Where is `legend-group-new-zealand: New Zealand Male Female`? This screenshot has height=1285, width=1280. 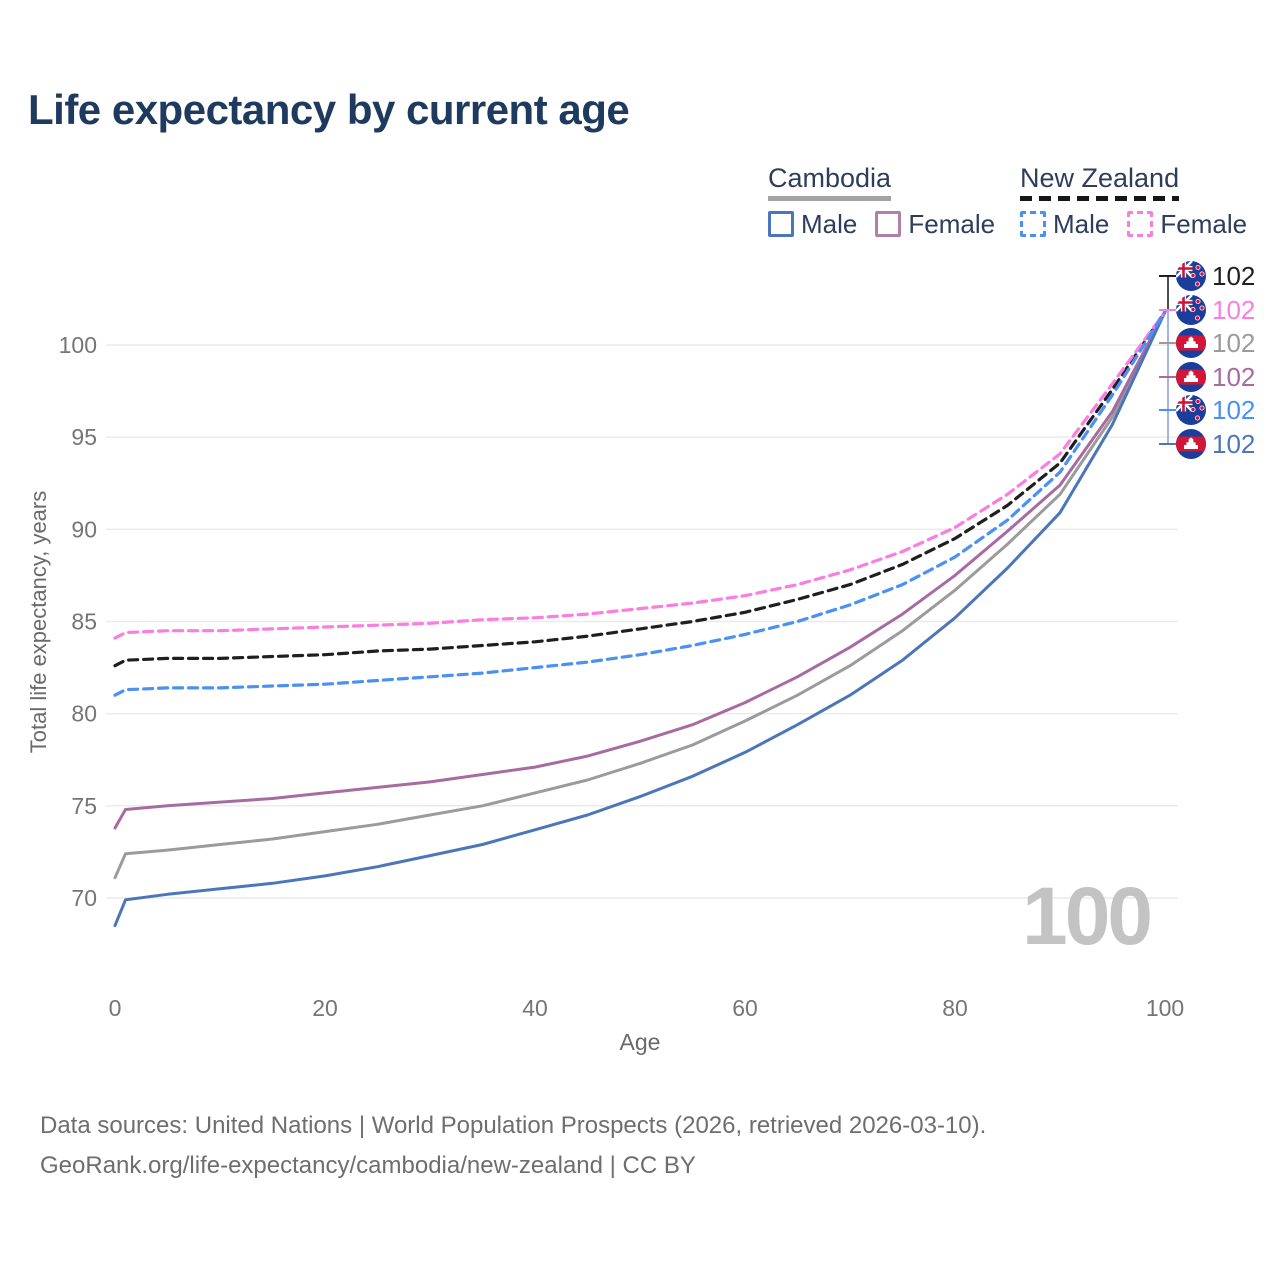
legend-group-new-zealand: New Zealand Male Female is located at coordinates (1142, 200).